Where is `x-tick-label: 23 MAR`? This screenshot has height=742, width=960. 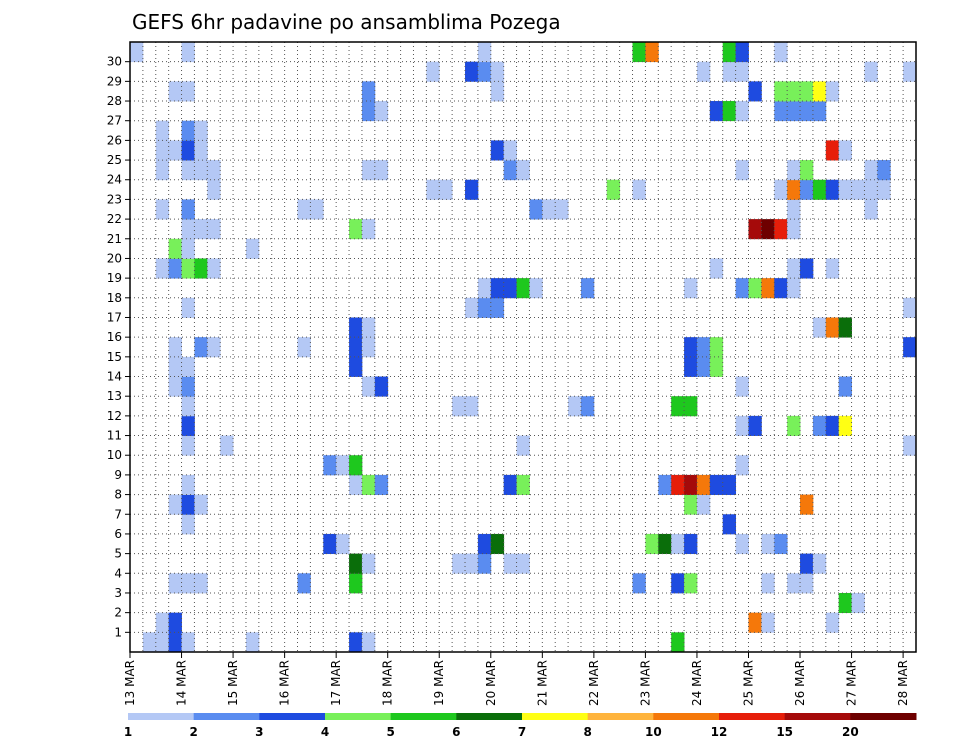
x-tick-label: 23 MAR is located at coordinates (645, 683).